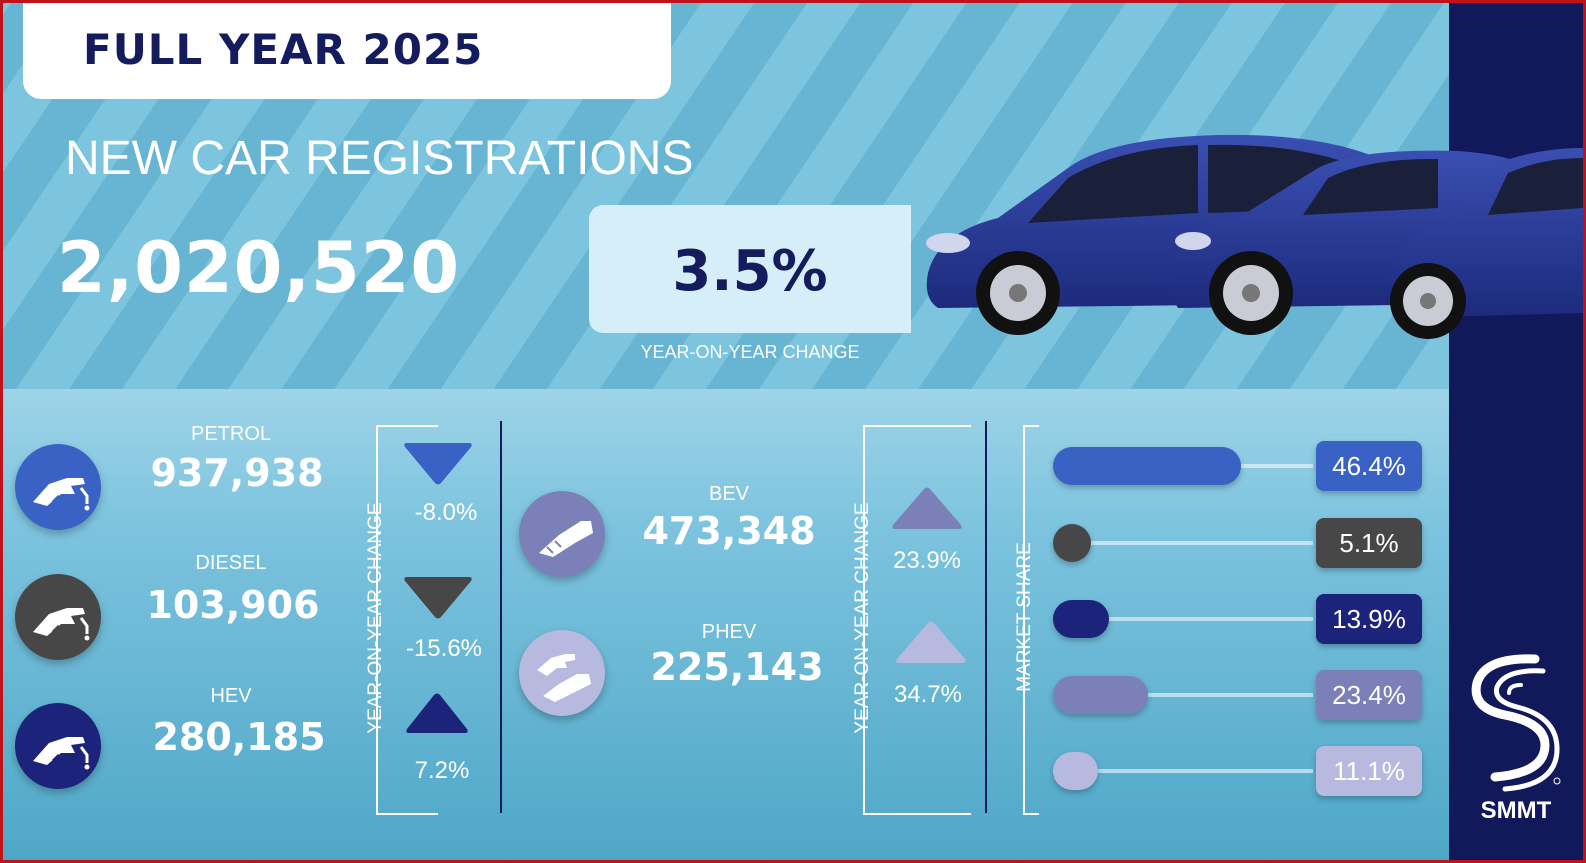 The image size is (1586, 863). What do you see at coordinates (239, 737) in the screenshot?
I see `hev-value: 280,185` at bounding box center [239, 737].